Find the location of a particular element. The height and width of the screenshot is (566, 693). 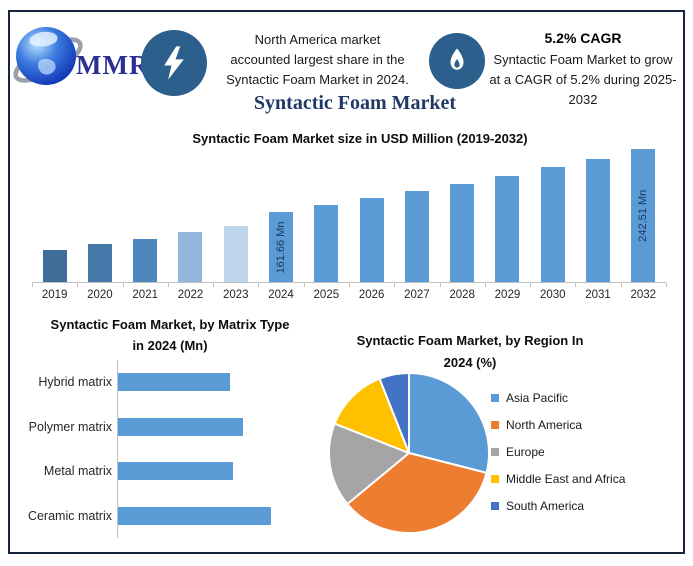

bar-2032: 242.51 Mn is located at coordinates (643, 215).